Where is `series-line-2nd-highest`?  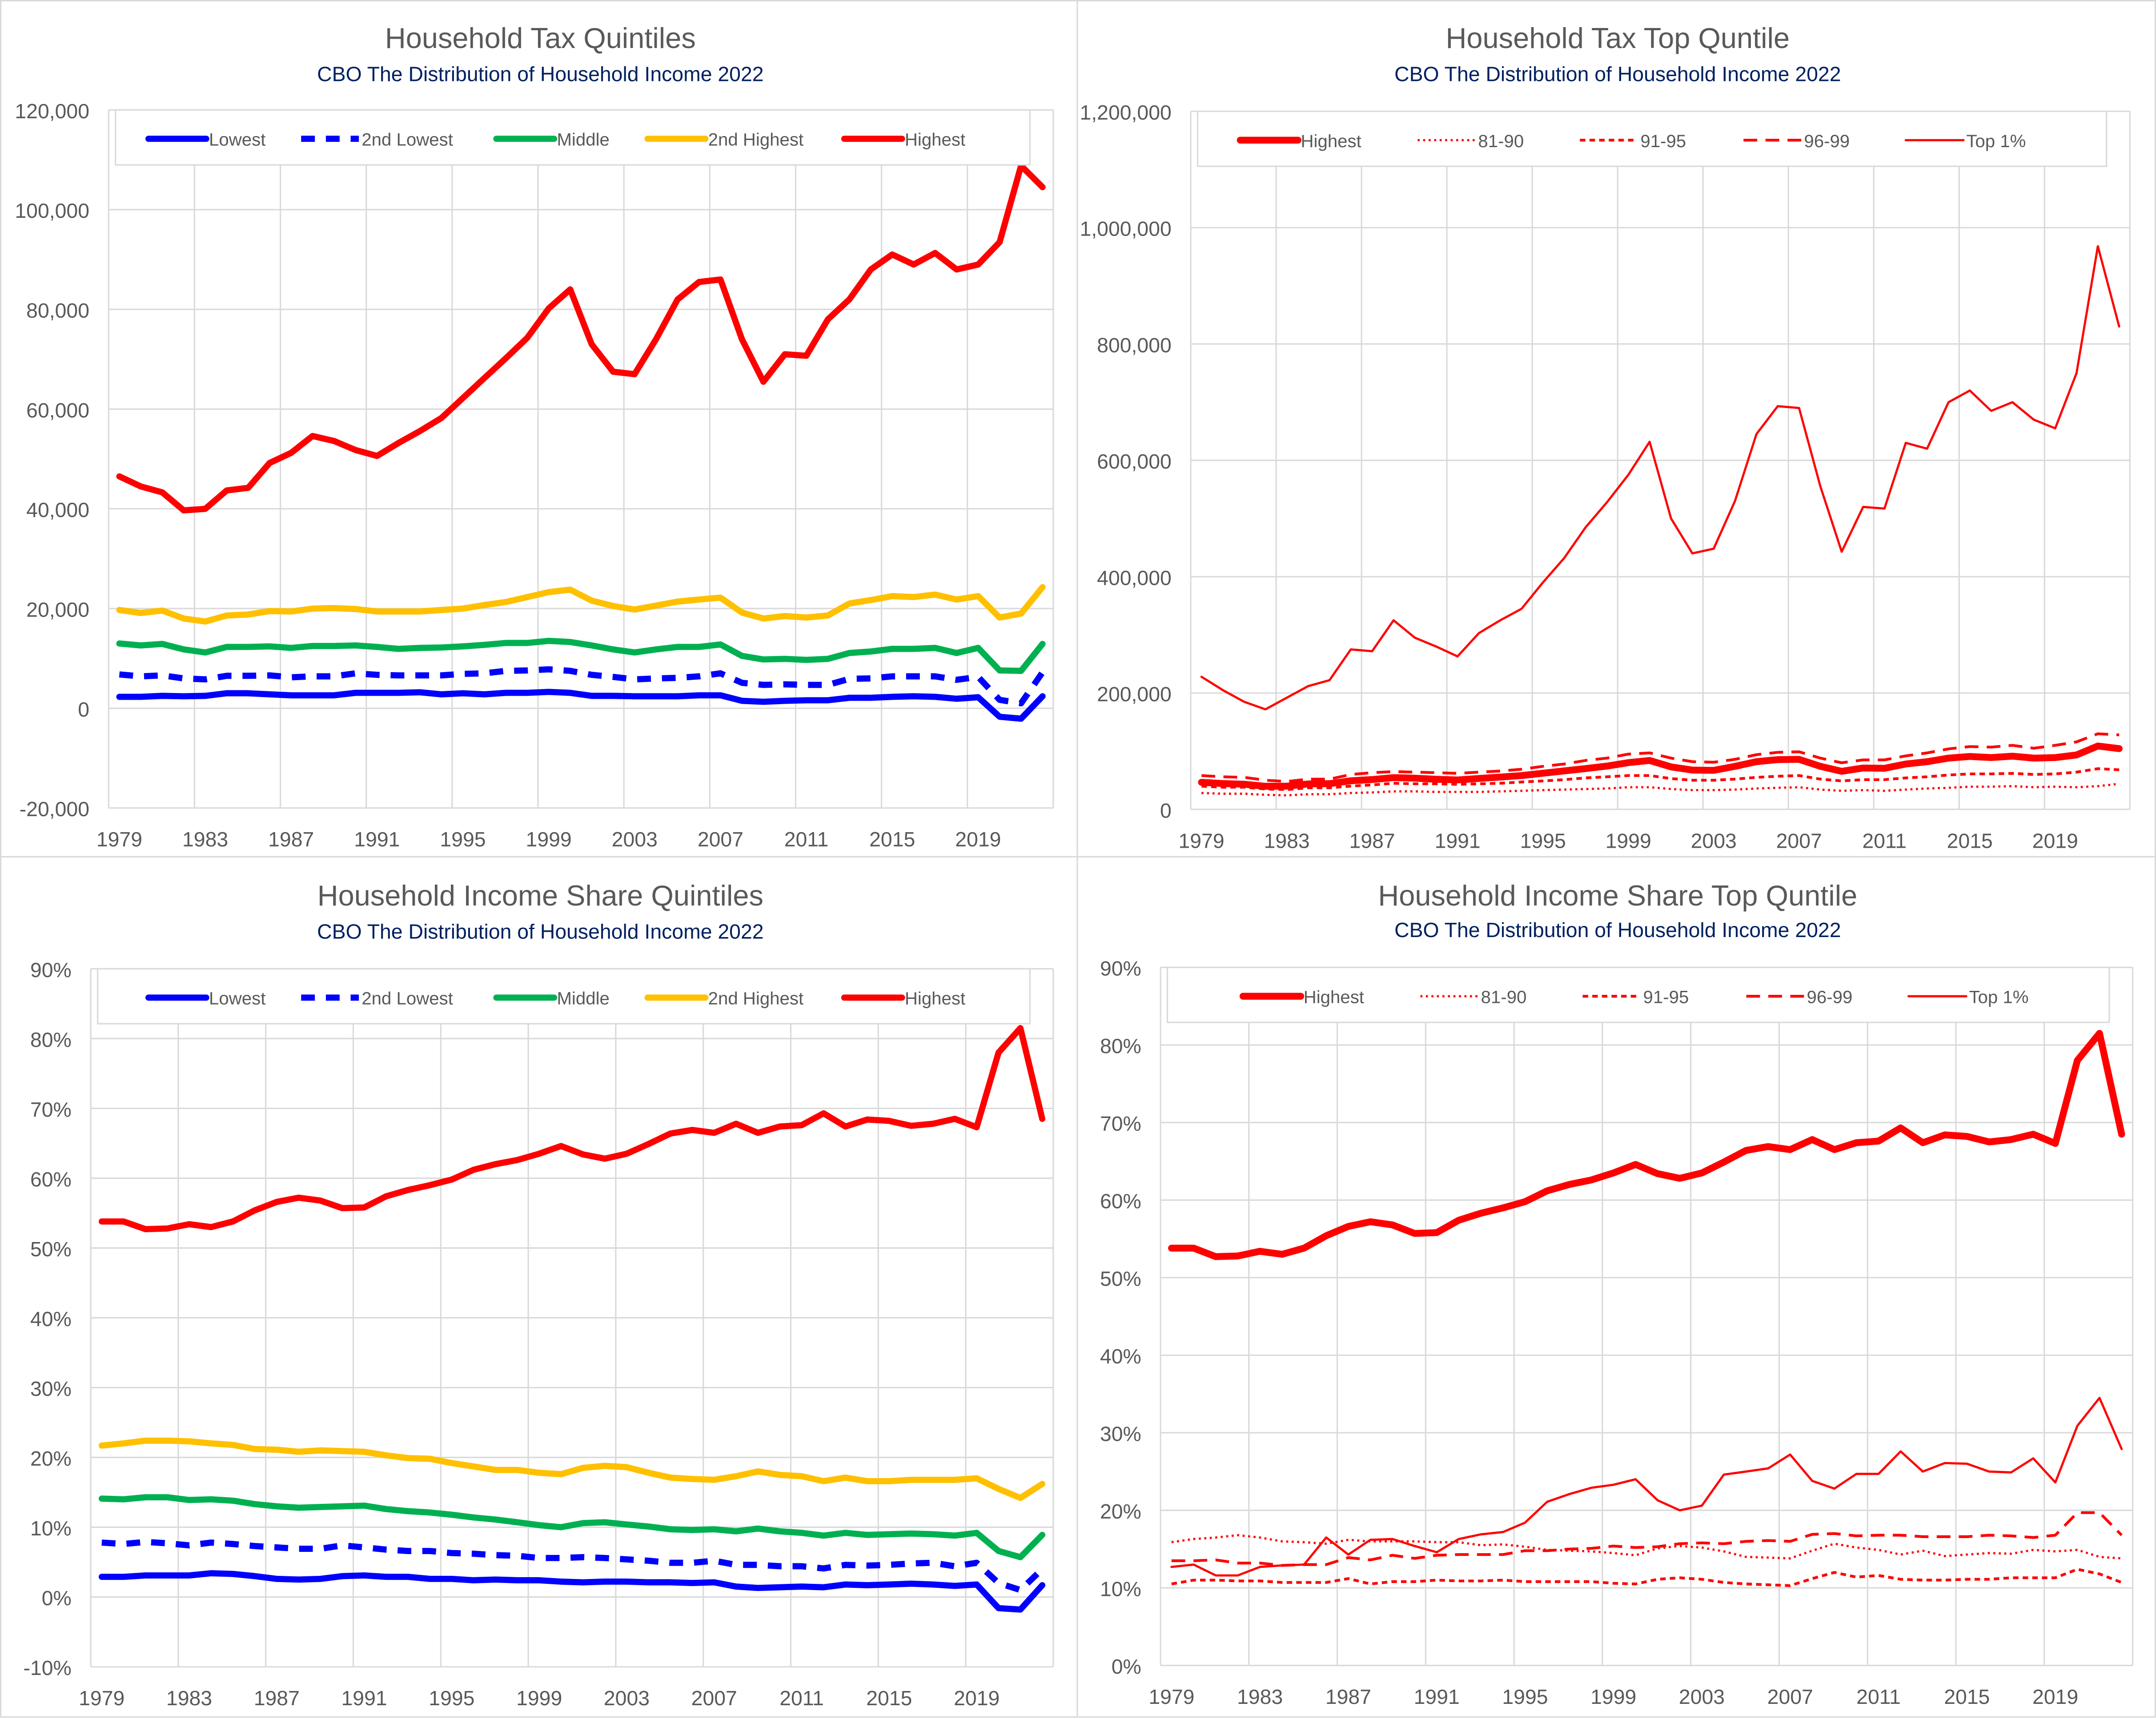 series-line-2nd-highest is located at coordinates (572, 1469).